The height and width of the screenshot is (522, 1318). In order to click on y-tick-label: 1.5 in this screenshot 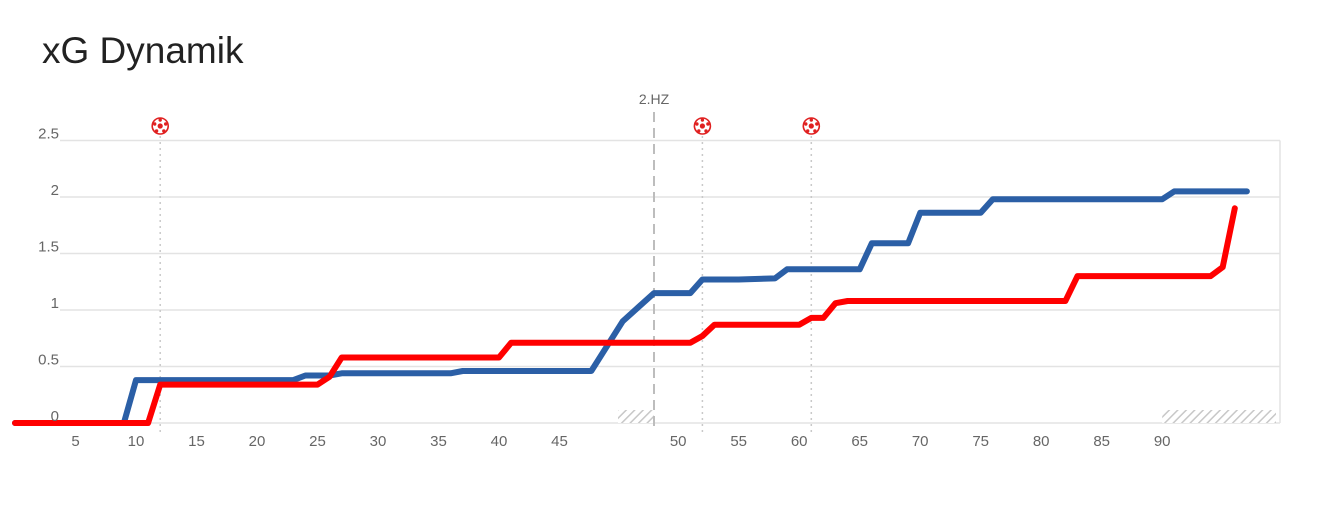, I will do `click(48, 247)`.